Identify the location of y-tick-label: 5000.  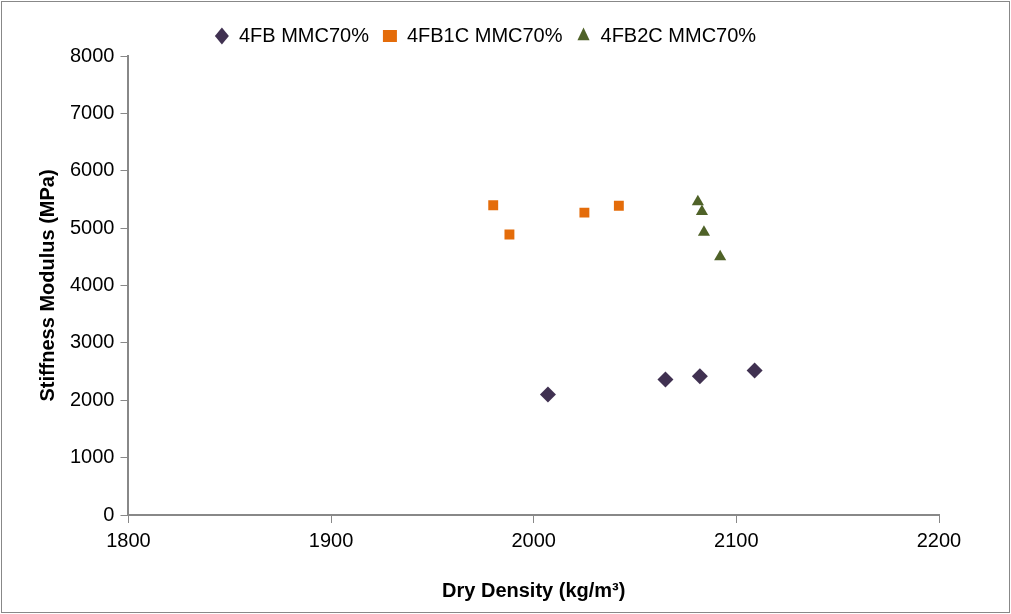
(92, 226).